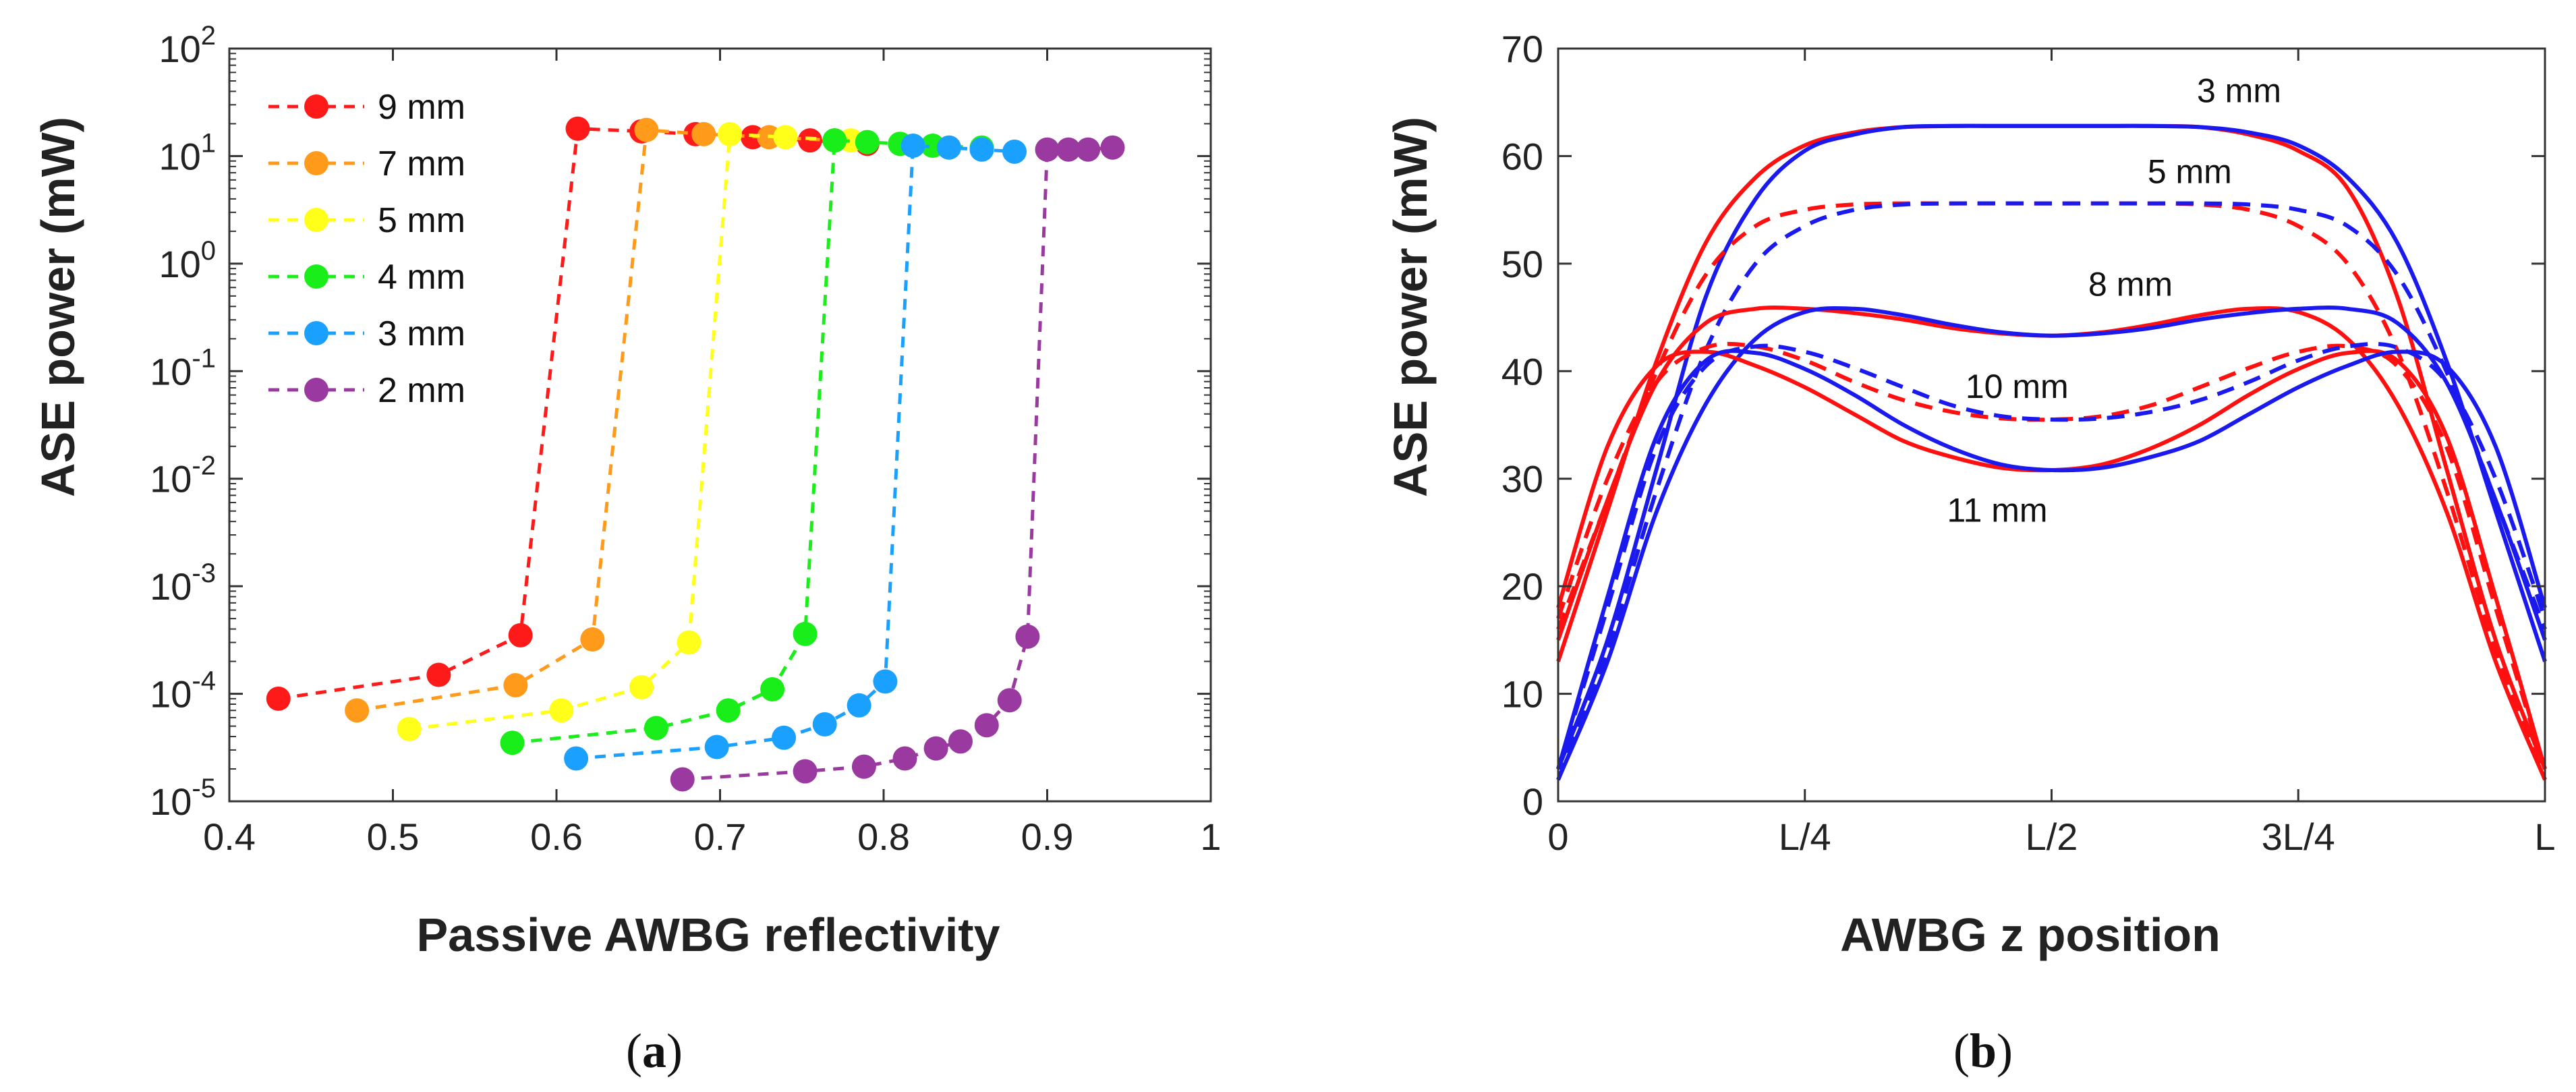  What do you see at coordinates (2030, 935) in the screenshot?
I see `panel-b-x-axis-label: AWBG z position` at bounding box center [2030, 935].